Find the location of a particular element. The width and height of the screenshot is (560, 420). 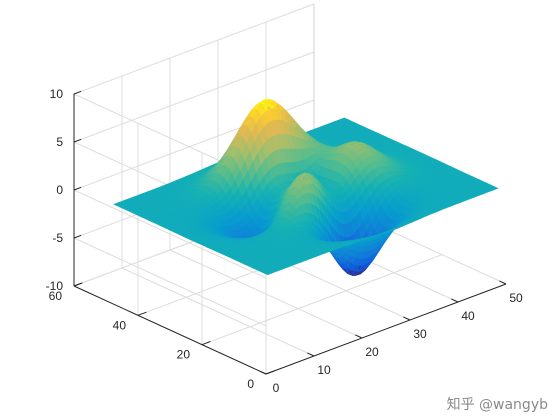

watermark: 知乎 @wangyb is located at coordinates (497, 405).